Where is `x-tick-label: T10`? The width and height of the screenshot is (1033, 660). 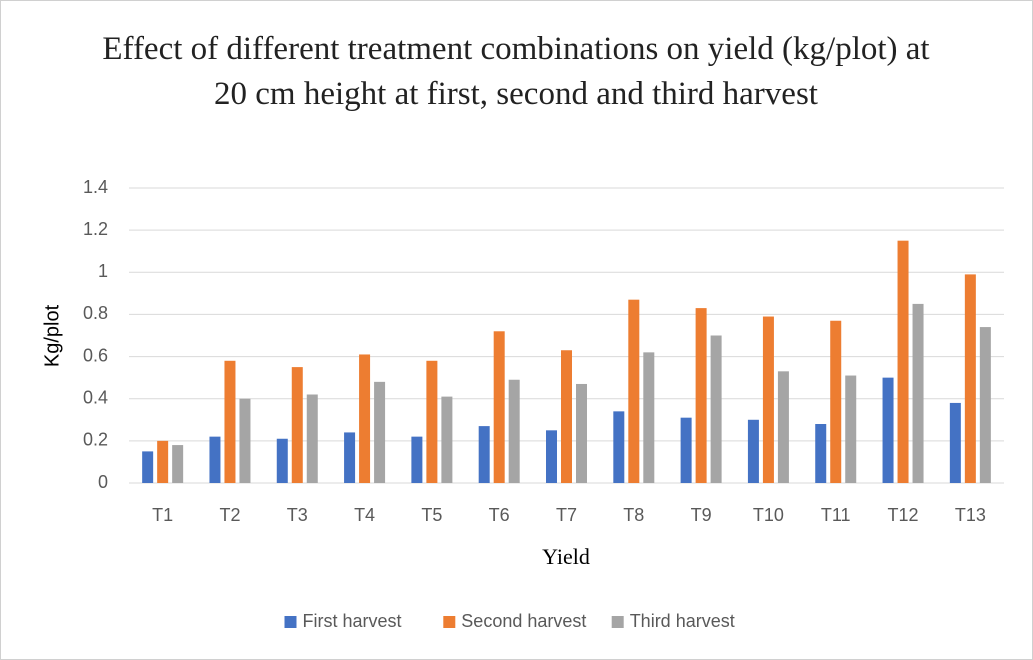
x-tick-label: T10 is located at coordinates (768, 515).